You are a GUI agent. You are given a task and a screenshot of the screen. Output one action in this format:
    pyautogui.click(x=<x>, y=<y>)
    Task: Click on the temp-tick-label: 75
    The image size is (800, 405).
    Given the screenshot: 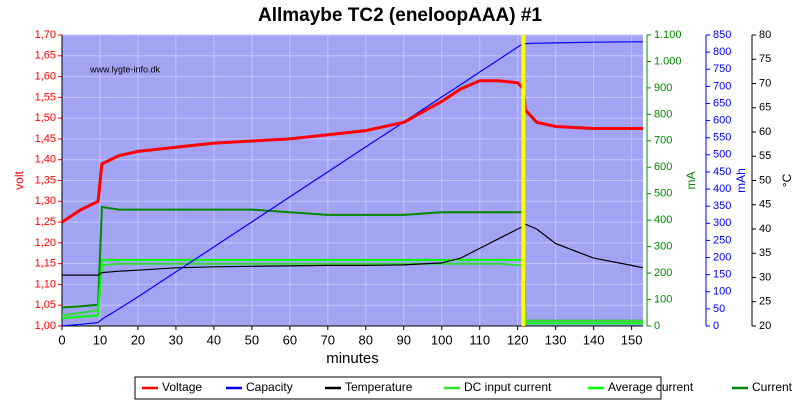 What is the action you would take?
    pyautogui.click(x=765, y=59)
    